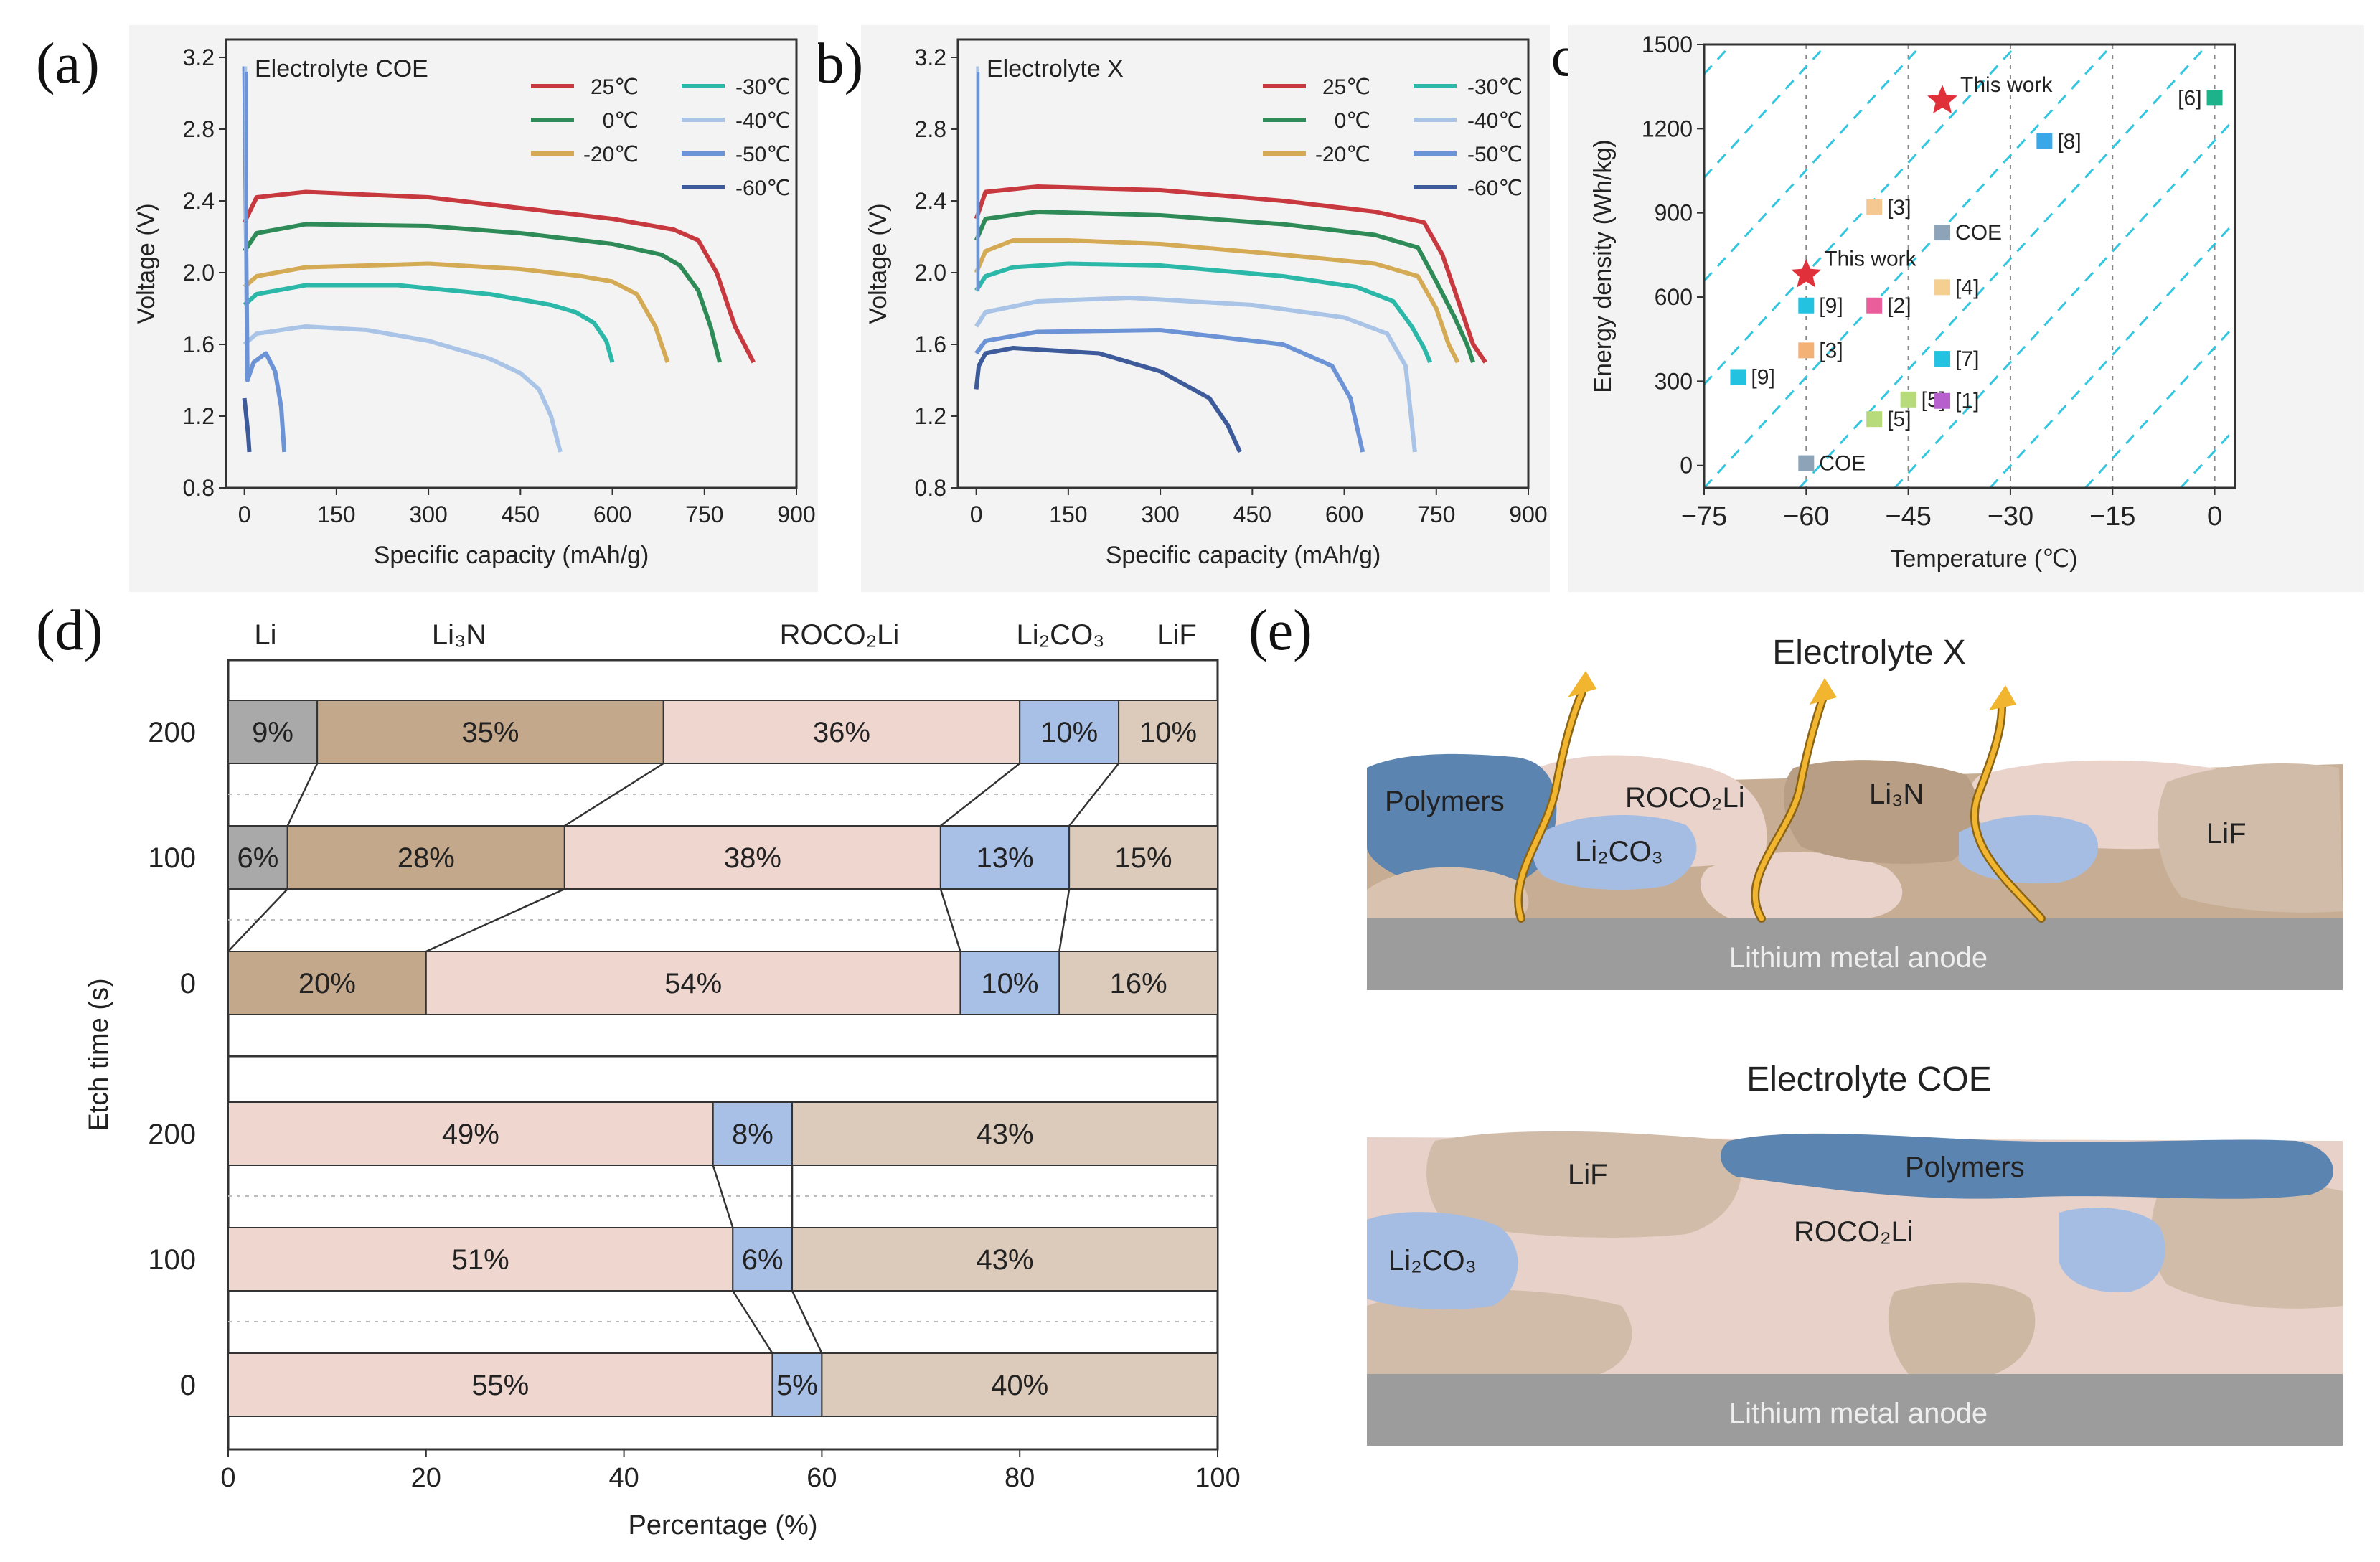  Describe the element at coordinates (1668, 44) in the screenshot. I see `y-tick-label: 1500` at that location.